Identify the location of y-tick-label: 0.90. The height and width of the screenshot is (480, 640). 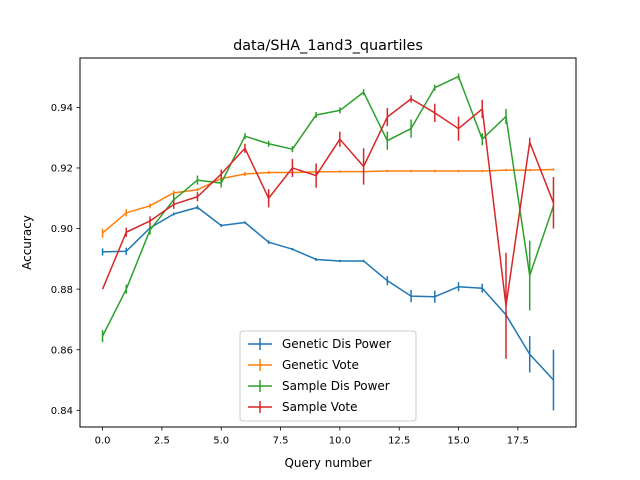
(62, 229).